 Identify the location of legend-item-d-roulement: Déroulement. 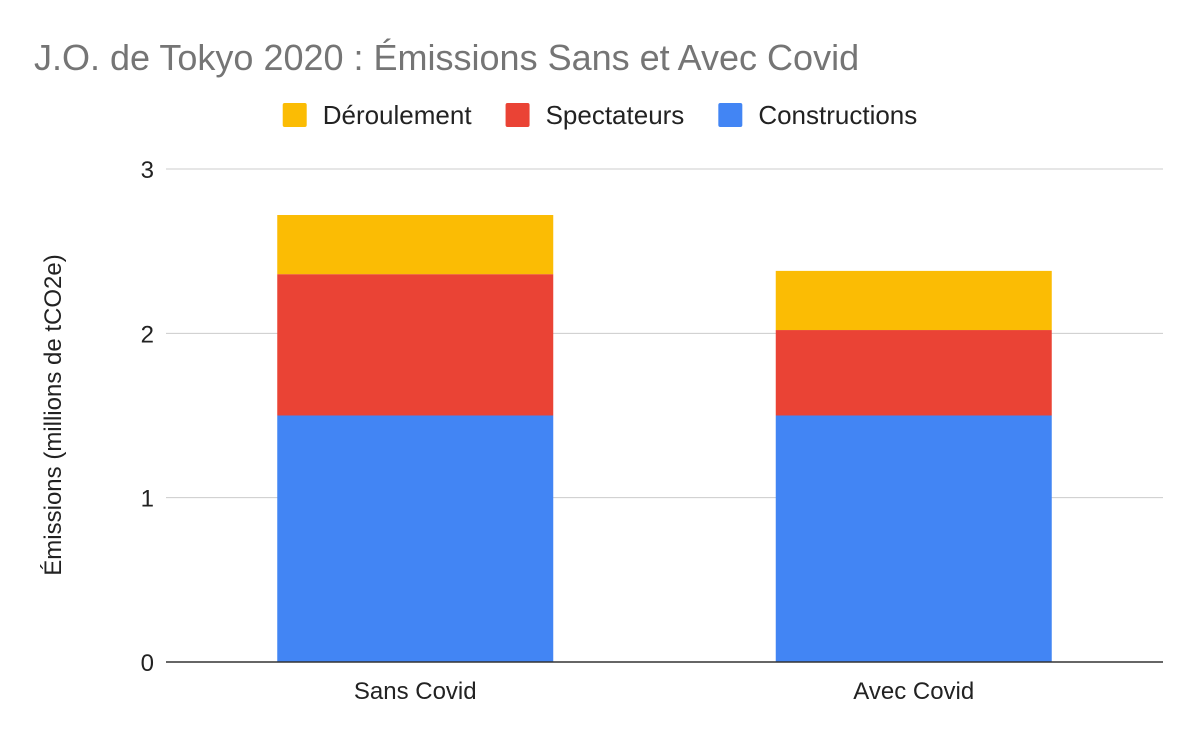
(377, 115).